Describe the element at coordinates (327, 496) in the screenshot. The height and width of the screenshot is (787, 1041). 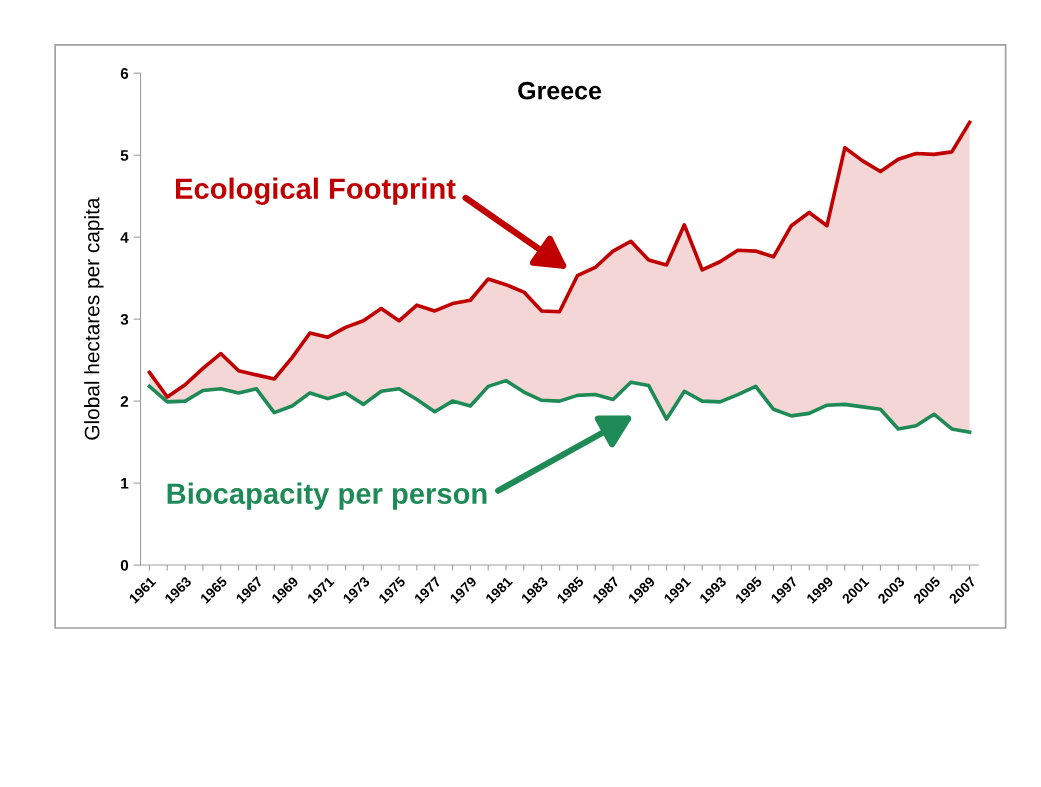
I see `text: Biocapacity per person` at that location.